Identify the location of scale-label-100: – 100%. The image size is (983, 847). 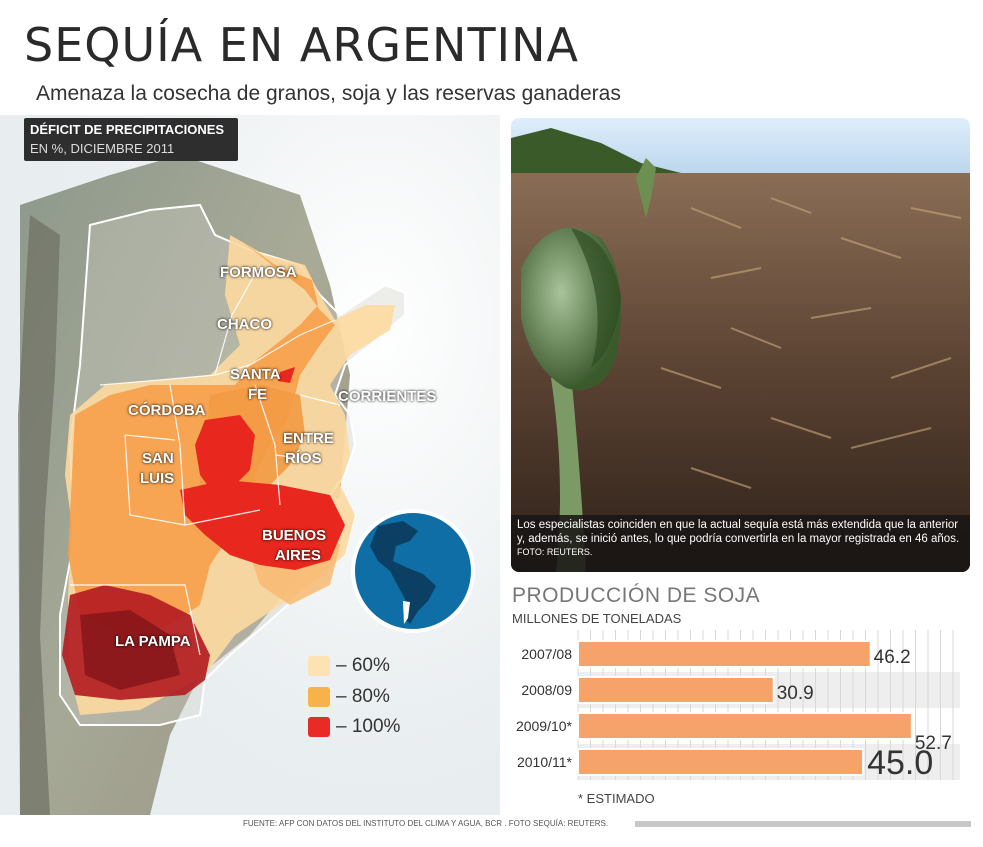
(368, 726).